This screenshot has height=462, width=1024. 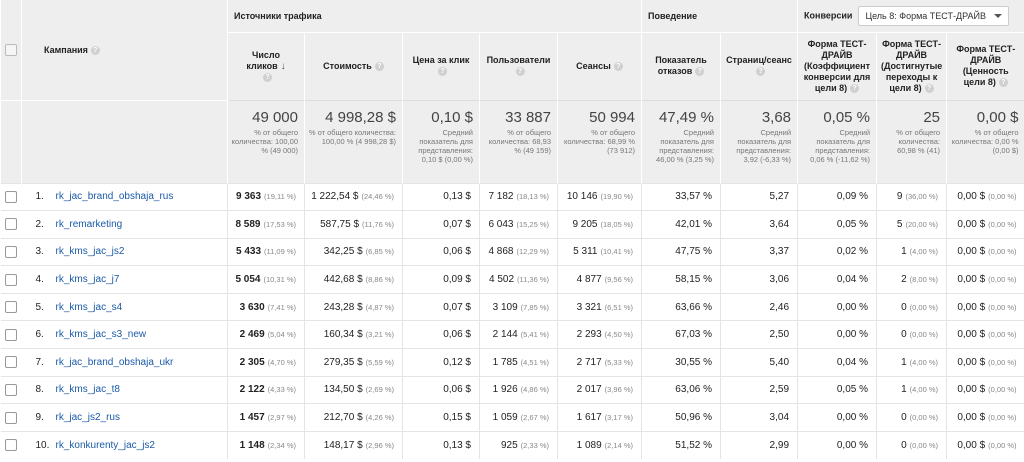 What do you see at coordinates (518, 66) in the screenshot?
I see `users-header: Пользователи?` at bounding box center [518, 66].